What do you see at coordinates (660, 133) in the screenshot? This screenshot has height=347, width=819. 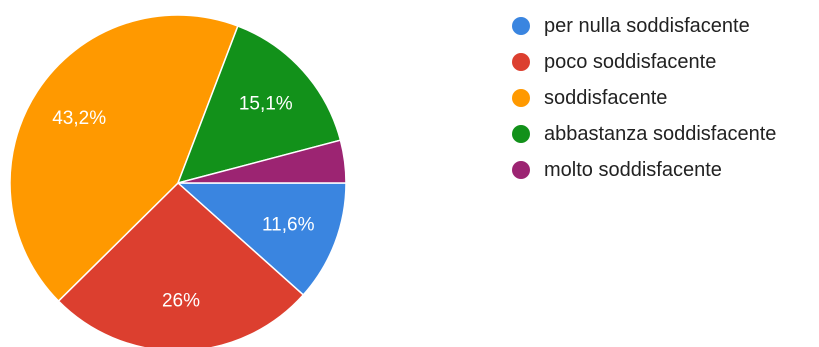 I see `legend-label: abbastanza soddisfacente` at bounding box center [660, 133].